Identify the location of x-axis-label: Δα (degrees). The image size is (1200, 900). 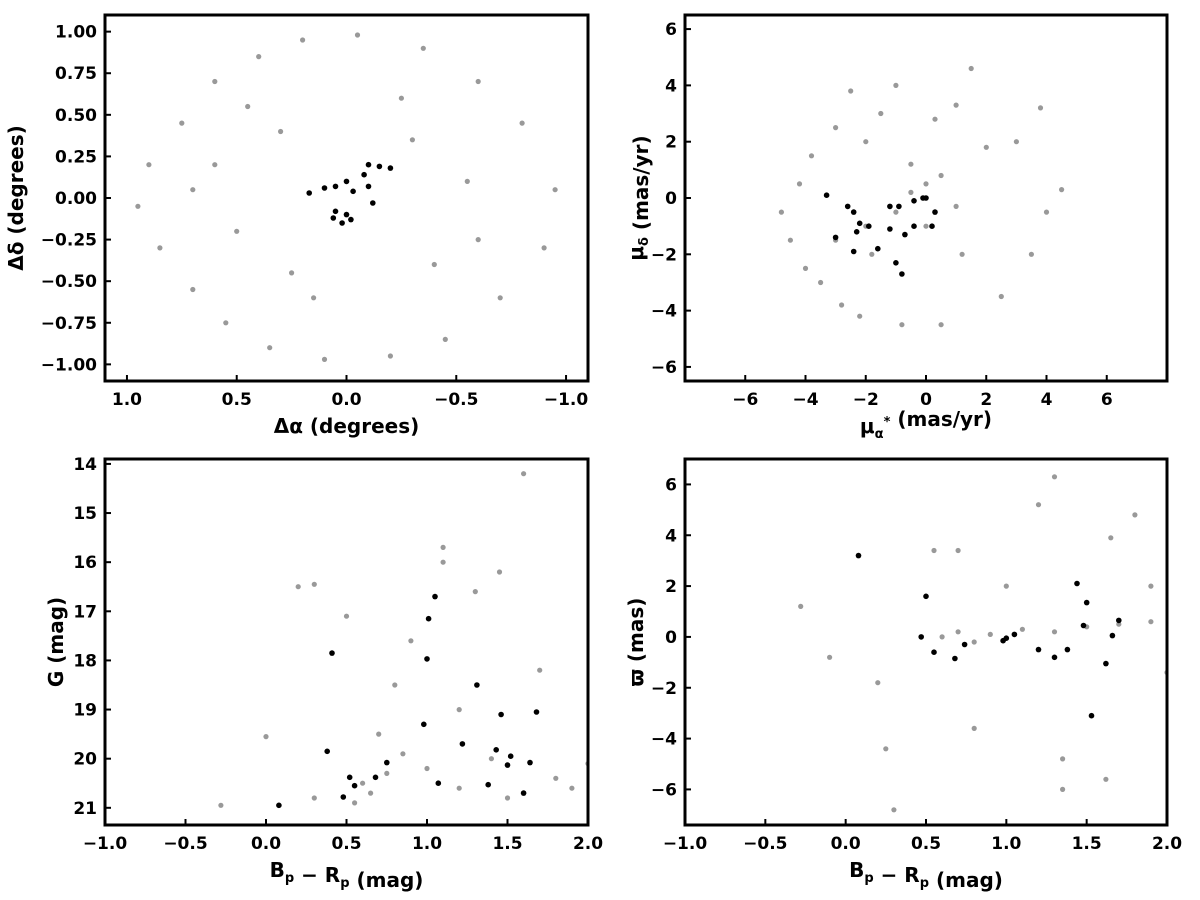
(347, 426).